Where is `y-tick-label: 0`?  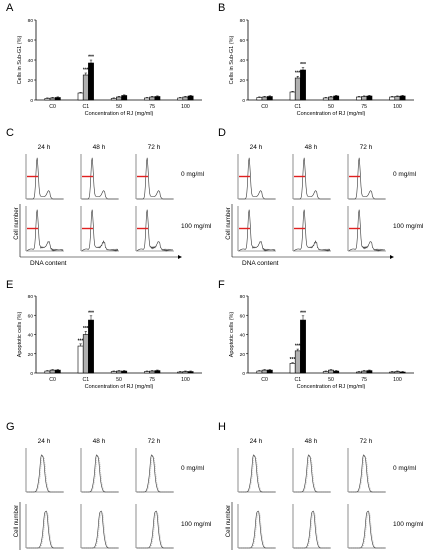 y-tick-label: 0 is located at coordinates (31, 374).